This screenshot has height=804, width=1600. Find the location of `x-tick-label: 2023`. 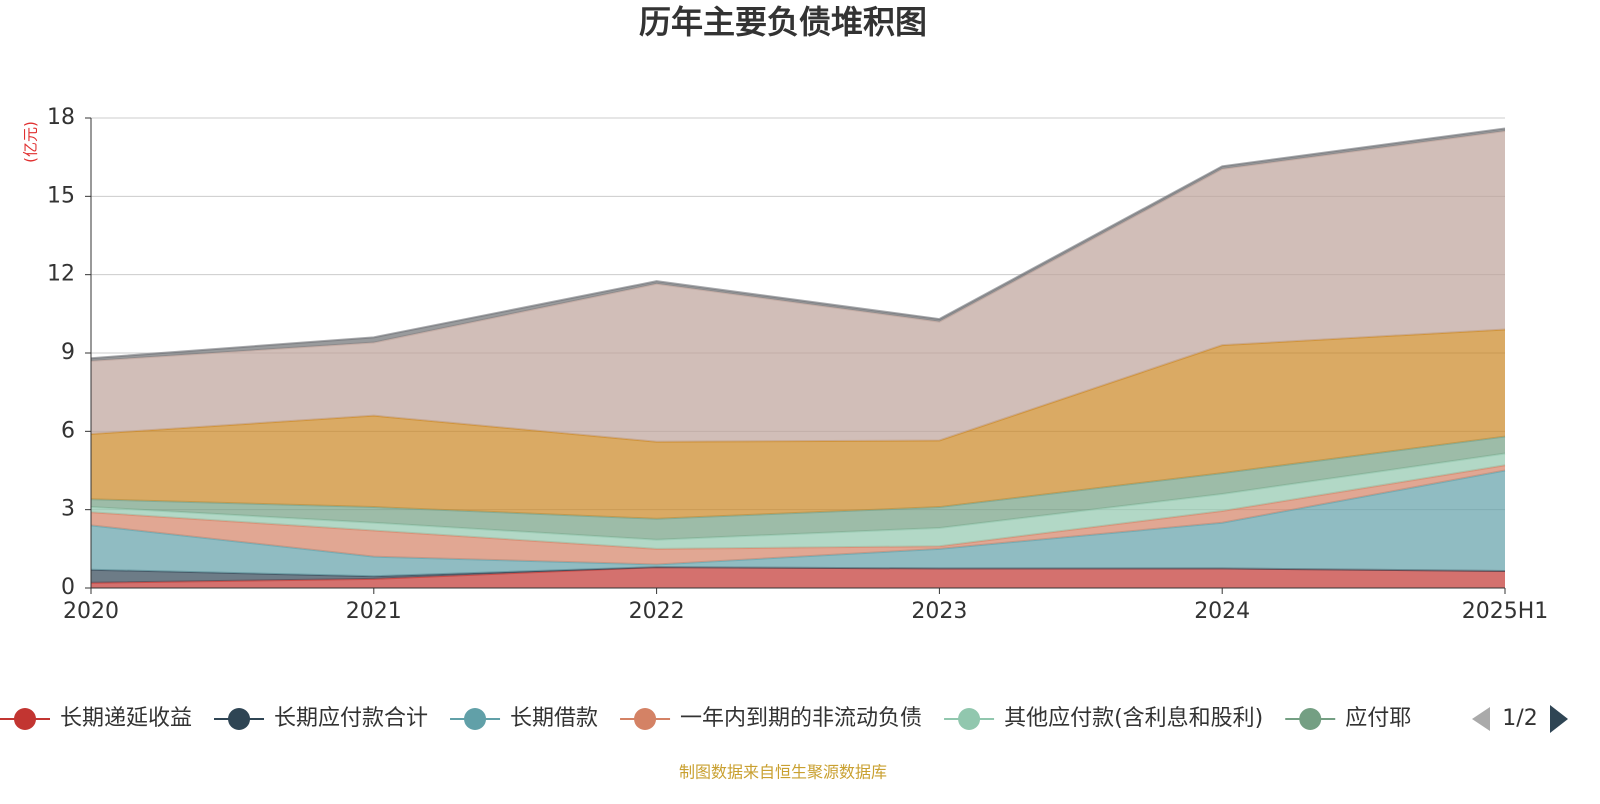

x-tick-label: 2023 is located at coordinates (939, 611).